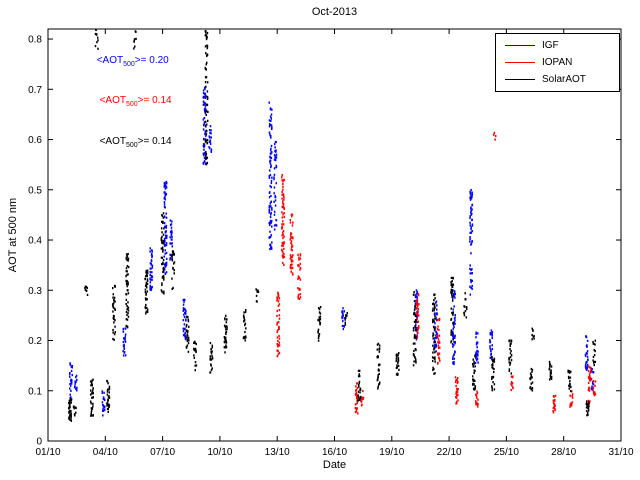 The height and width of the screenshot is (480, 640). Describe the element at coordinates (110, 61) in the screenshot. I see `annotation-text: <AOT` at that location.